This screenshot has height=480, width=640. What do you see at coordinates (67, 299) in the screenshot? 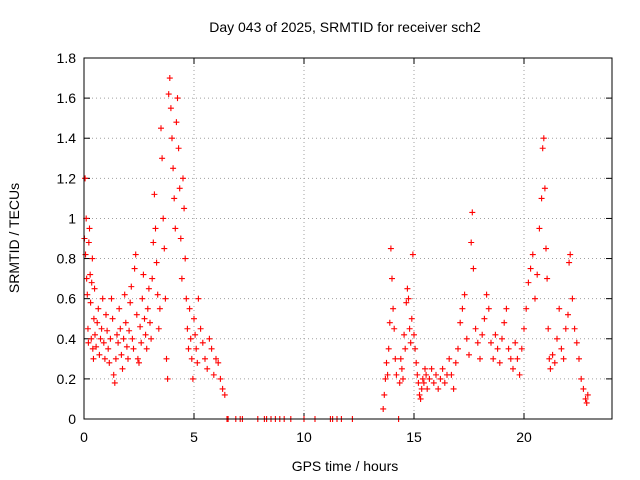
I see `y-tick-label: 0.6` at bounding box center [67, 299].